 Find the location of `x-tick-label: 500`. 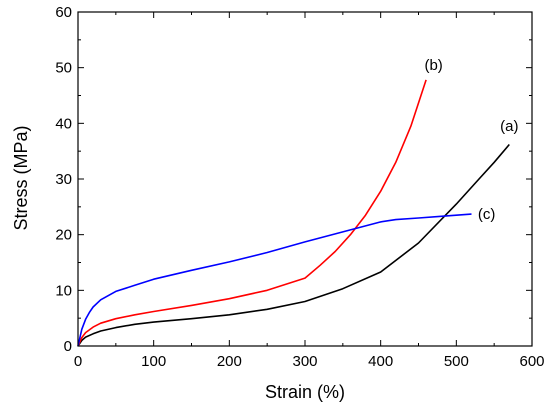

x-tick-label: 500 is located at coordinates (456, 361).